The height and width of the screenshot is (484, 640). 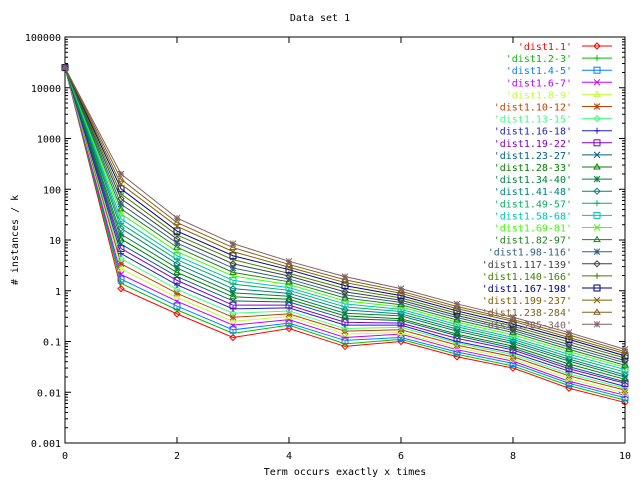 I want to click on legend-label: 'dist1.199-237', so click(x=527, y=301).